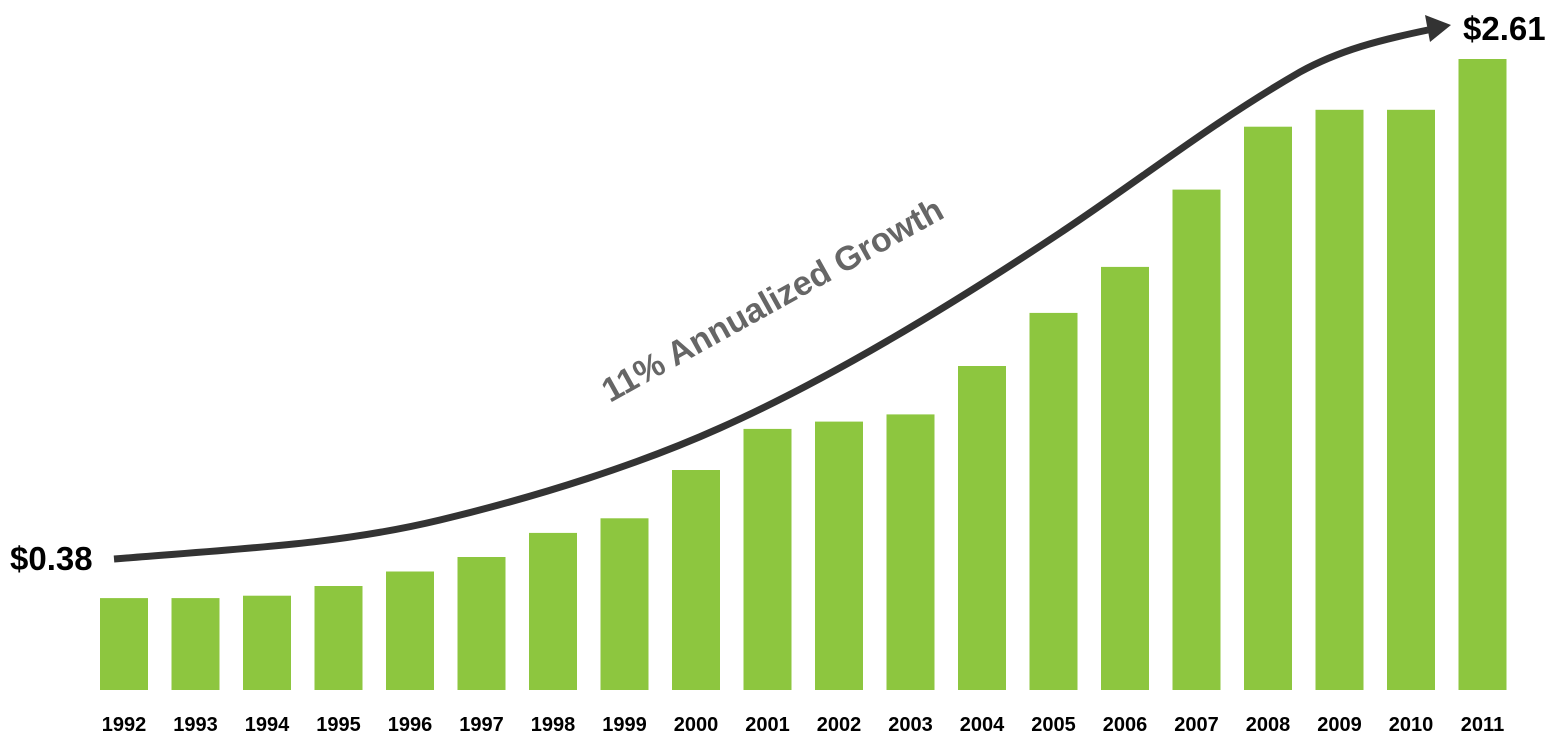 The height and width of the screenshot is (735, 1555). I want to click on x-tick-label-1993: 1993, so click(195, 724).